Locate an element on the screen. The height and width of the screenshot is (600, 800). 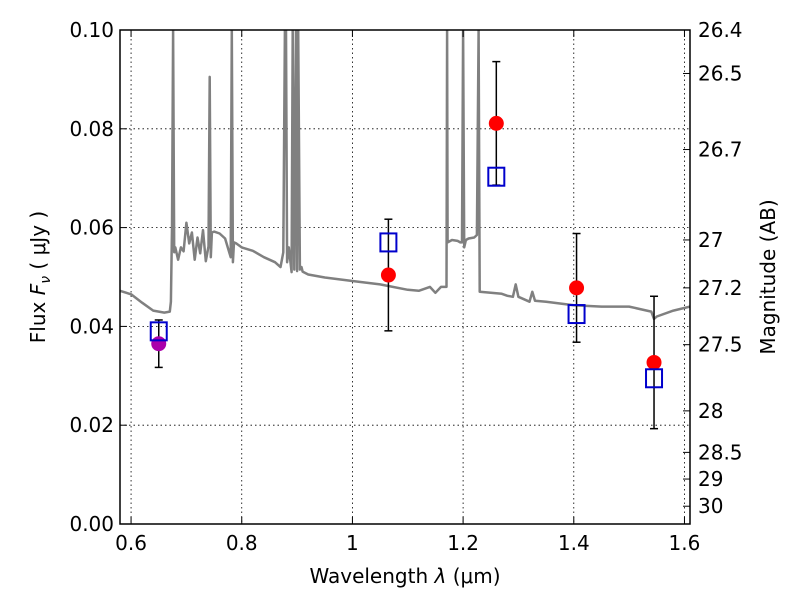
y-tick-label: 0.08 is located at coordinates (91, 129).